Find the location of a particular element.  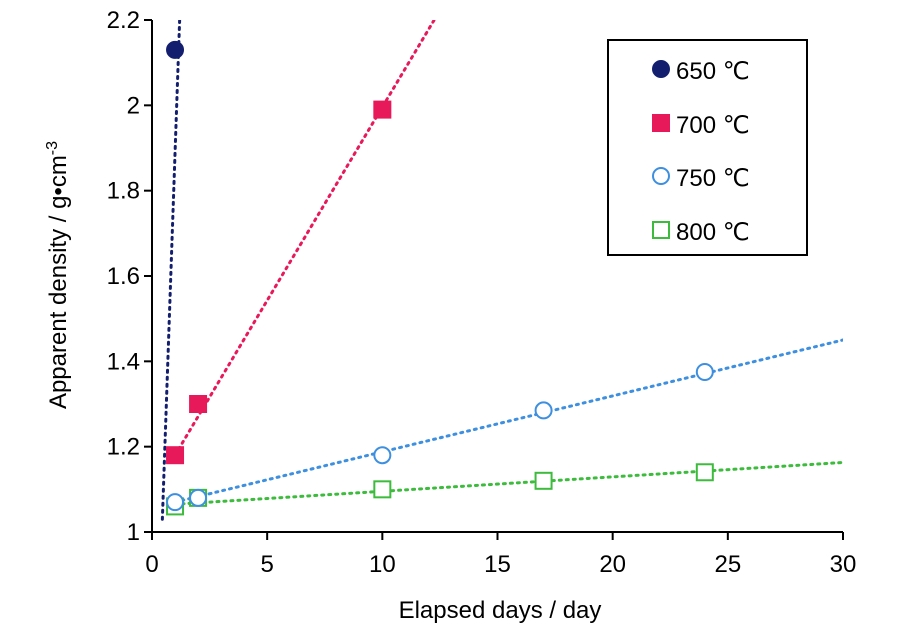

x-tick-label: 30 is located at coordinates (843, 564).